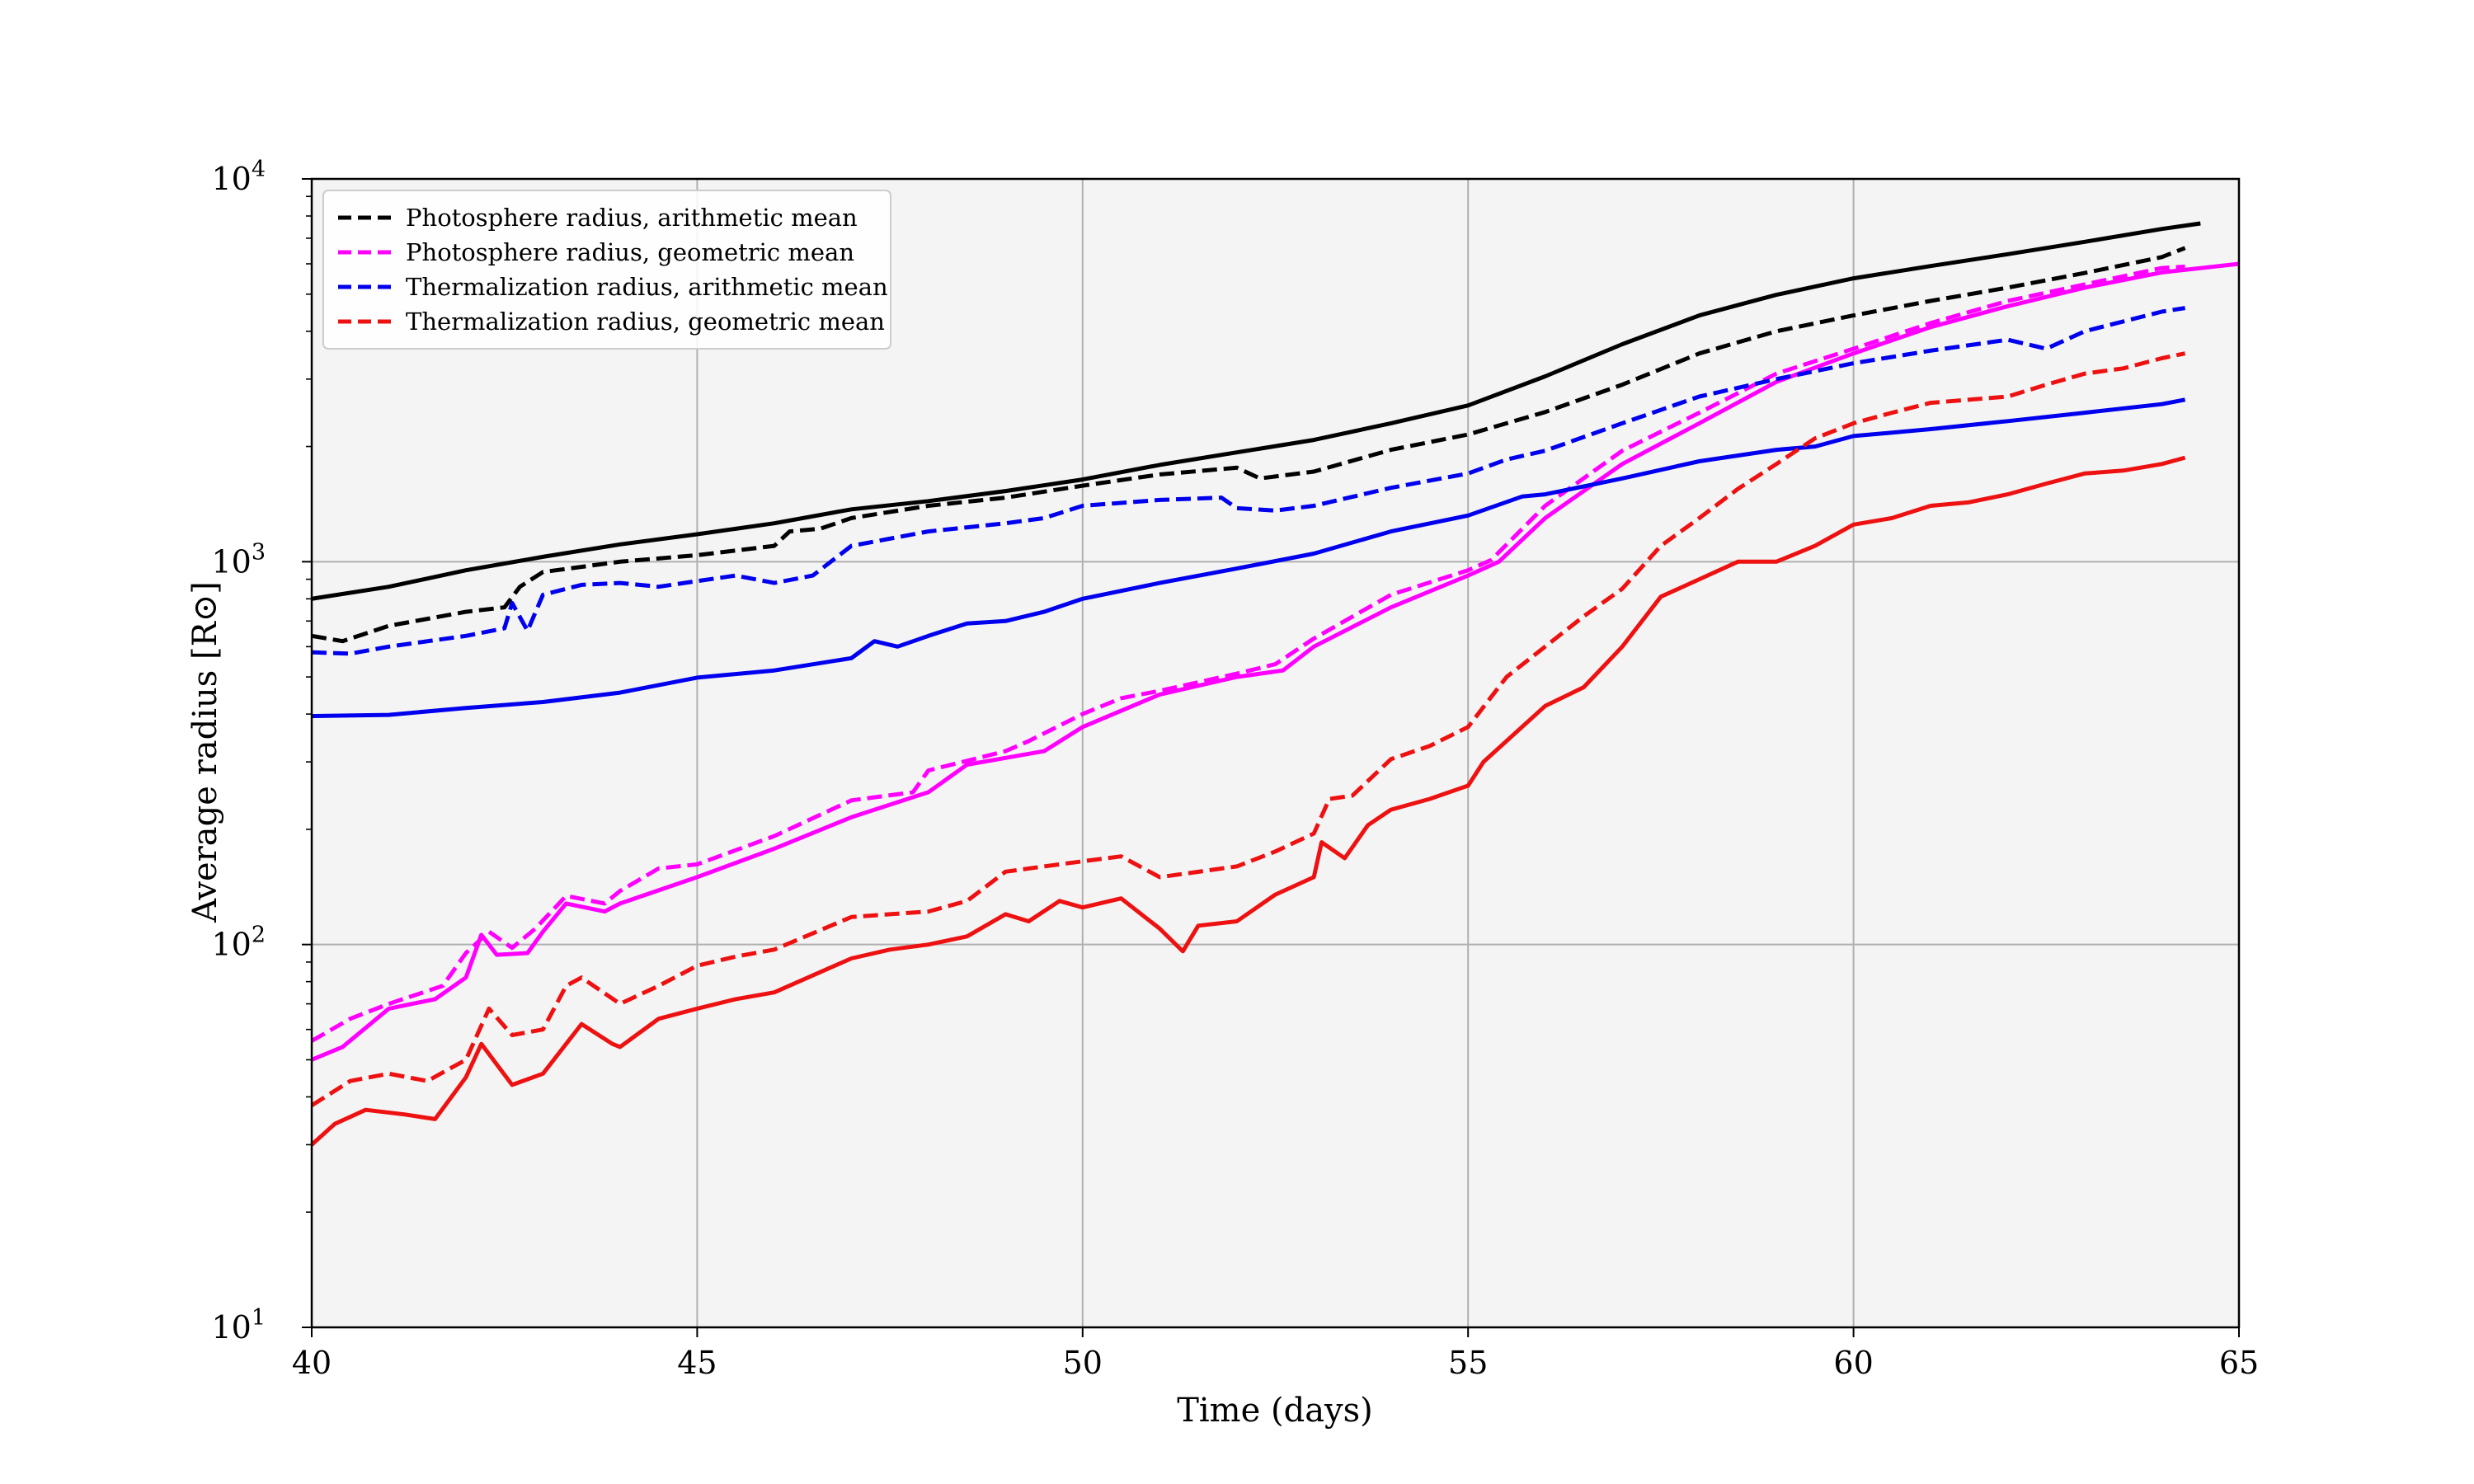 The width and height of the screenshot is (2474, 1484). I want to click on x-tick-label: 55, so click(1468, 1363).